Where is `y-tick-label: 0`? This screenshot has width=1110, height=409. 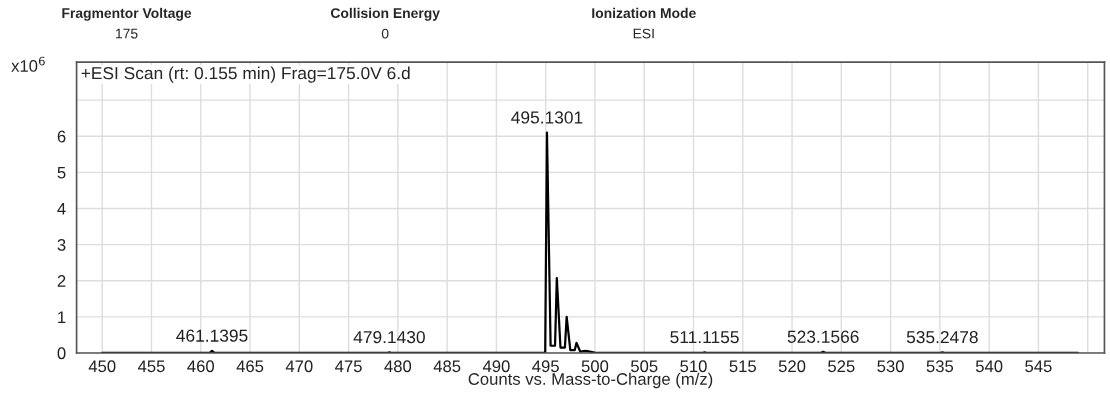 y-tick-label: 0 is located at coordinates (61, 353).